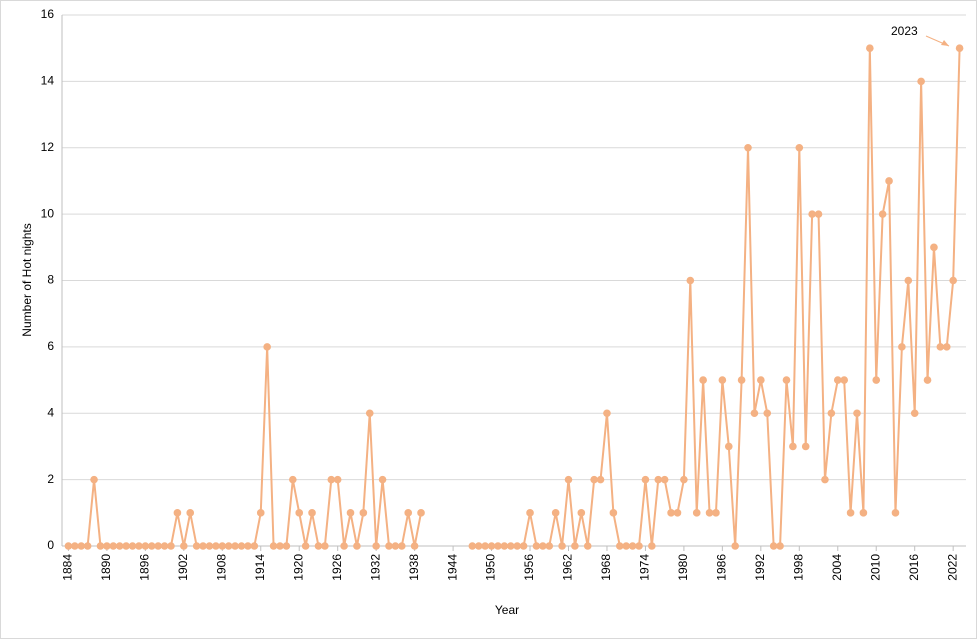 This screenshot has width=977, height=644. What do you see at coordinates (145, 567) in the screenshot?
I see `x-tick-label: 1896` at bounding box center [145, 567].